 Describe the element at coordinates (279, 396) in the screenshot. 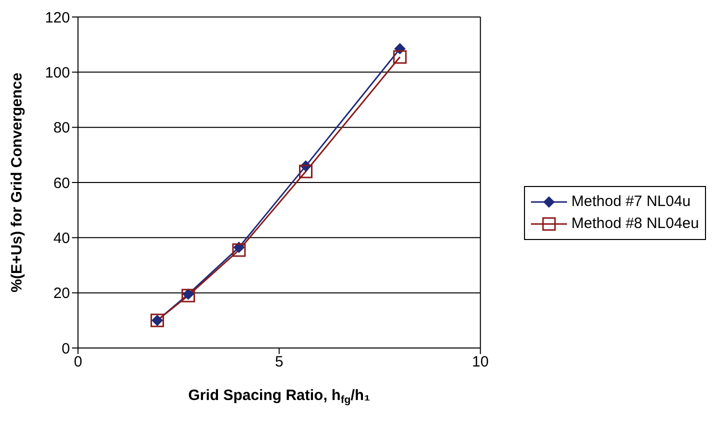

I see `x-axis-title: Grid Spacing Ratio, h$_{fg}$/h₁` at that location.